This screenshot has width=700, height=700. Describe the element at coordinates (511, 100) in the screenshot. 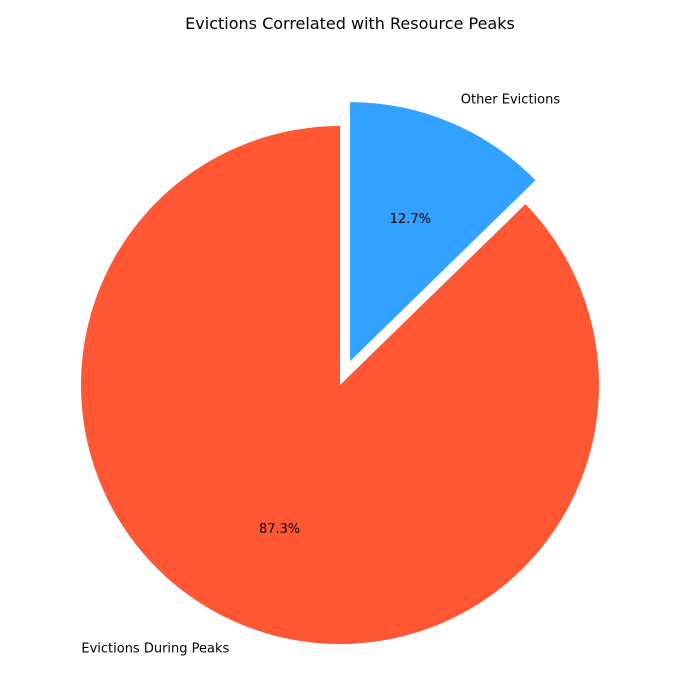

I see `pie-slice-label-1: Other Evictions` at that location.